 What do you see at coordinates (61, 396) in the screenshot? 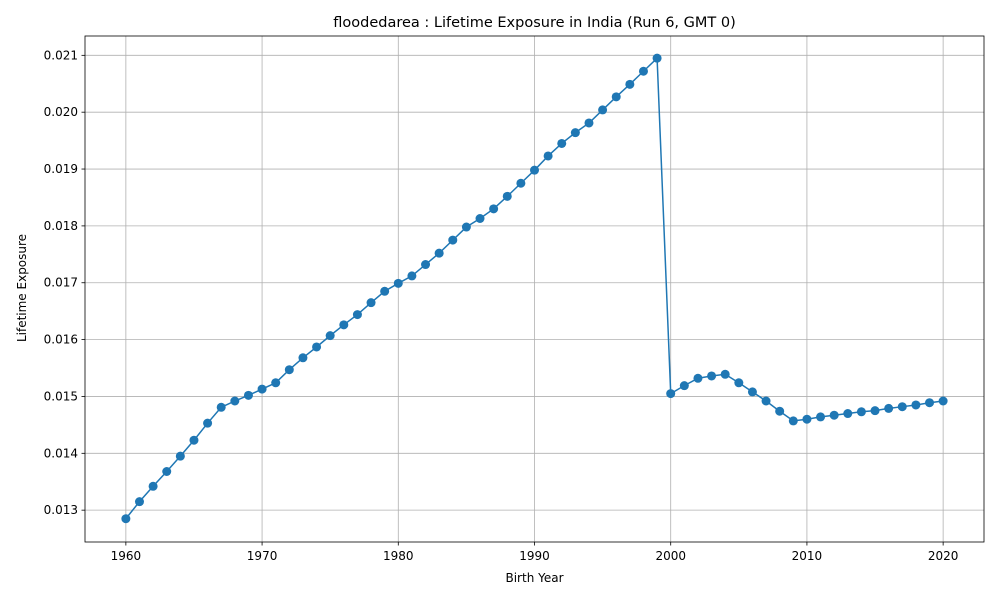
I see `y-tick-label: 0.015` at bounding box center [61, 396].